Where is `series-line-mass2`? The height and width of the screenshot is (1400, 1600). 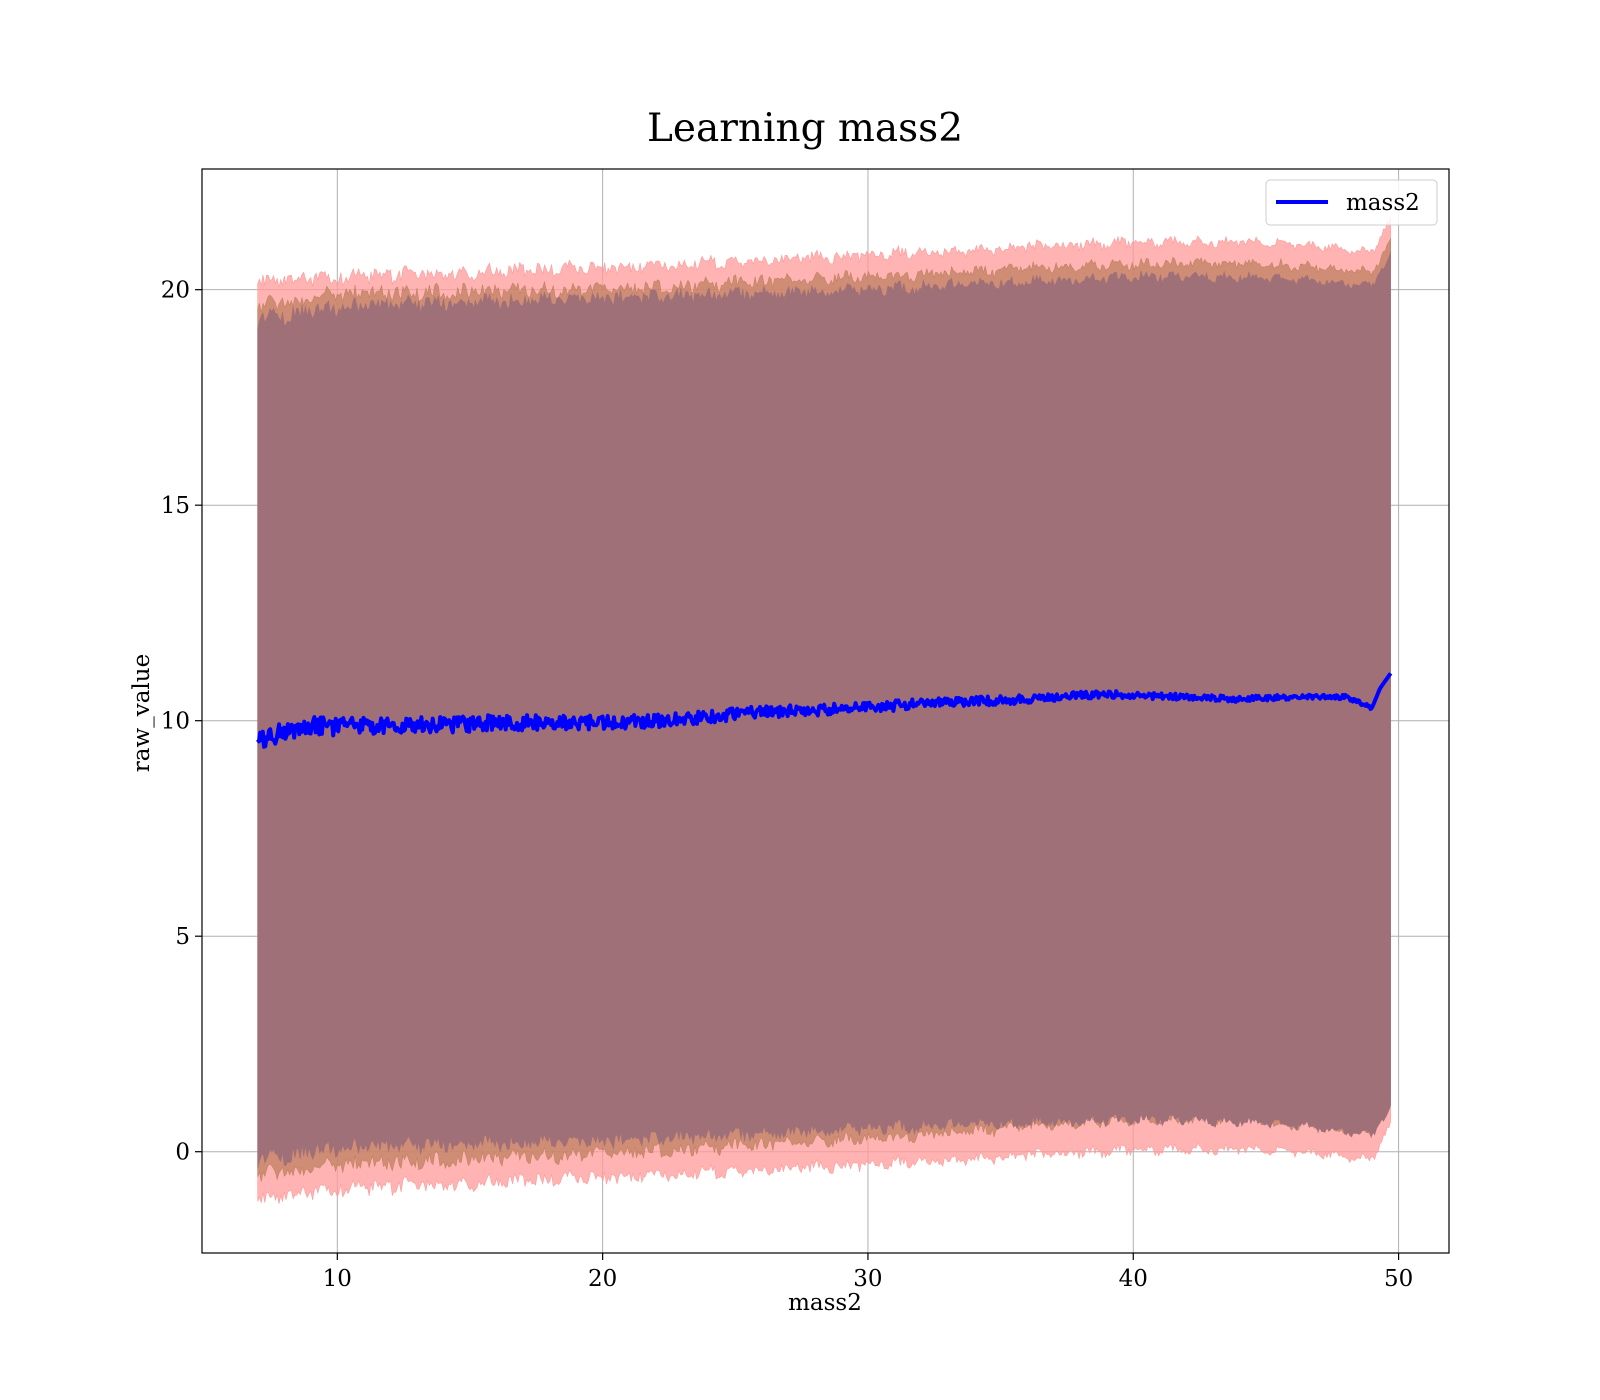 series-line-mass2 is located at coordinates (824, 710).